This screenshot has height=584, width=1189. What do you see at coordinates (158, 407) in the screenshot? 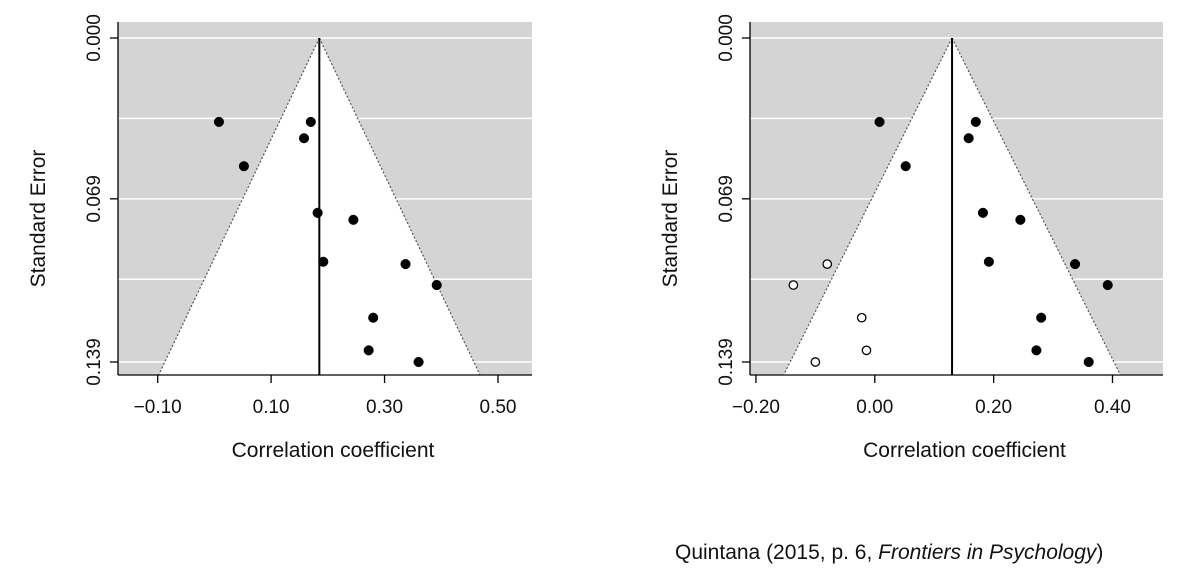
I see `x-tick-label: −0.10` at bounding box center [158, 407].